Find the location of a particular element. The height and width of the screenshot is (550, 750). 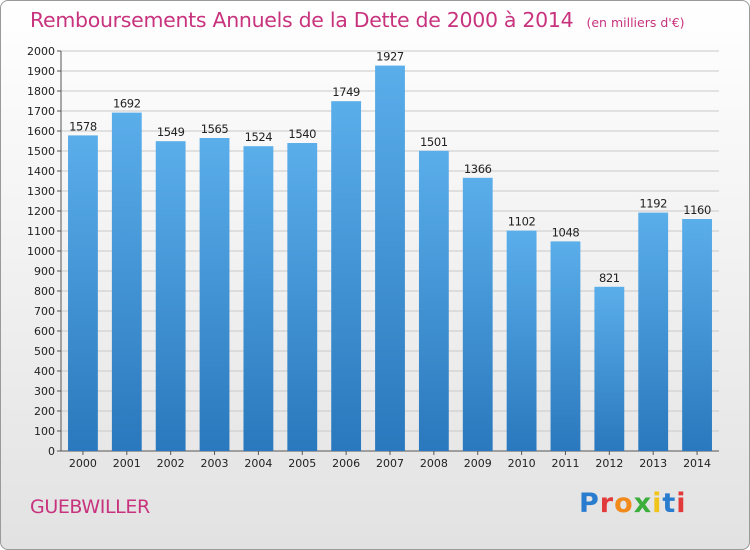

y-tick-label: 1400 is located at coordinates (41, 171).